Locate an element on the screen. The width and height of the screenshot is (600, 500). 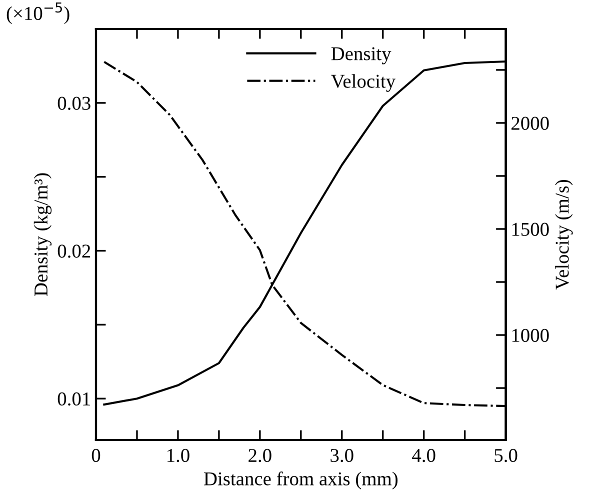
x-tick-label: 1.0 is located at coordinates (179, 455).